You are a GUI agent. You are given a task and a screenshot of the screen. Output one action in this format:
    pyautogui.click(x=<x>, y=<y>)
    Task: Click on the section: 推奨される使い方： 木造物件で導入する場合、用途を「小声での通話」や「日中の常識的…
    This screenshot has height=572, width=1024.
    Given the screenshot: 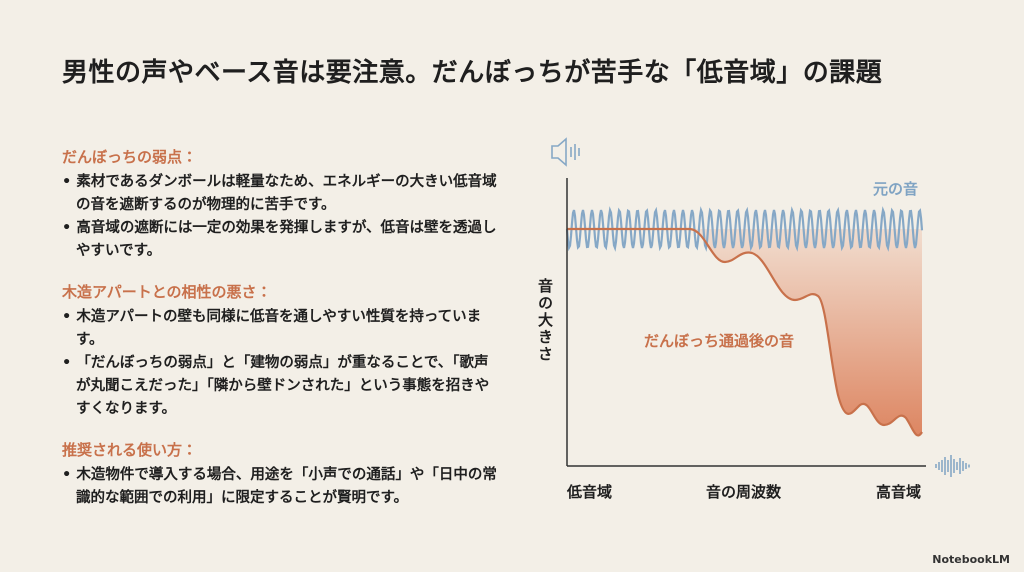 What is the action you would take?
    pyautogui.click(x=282, y=474)
    